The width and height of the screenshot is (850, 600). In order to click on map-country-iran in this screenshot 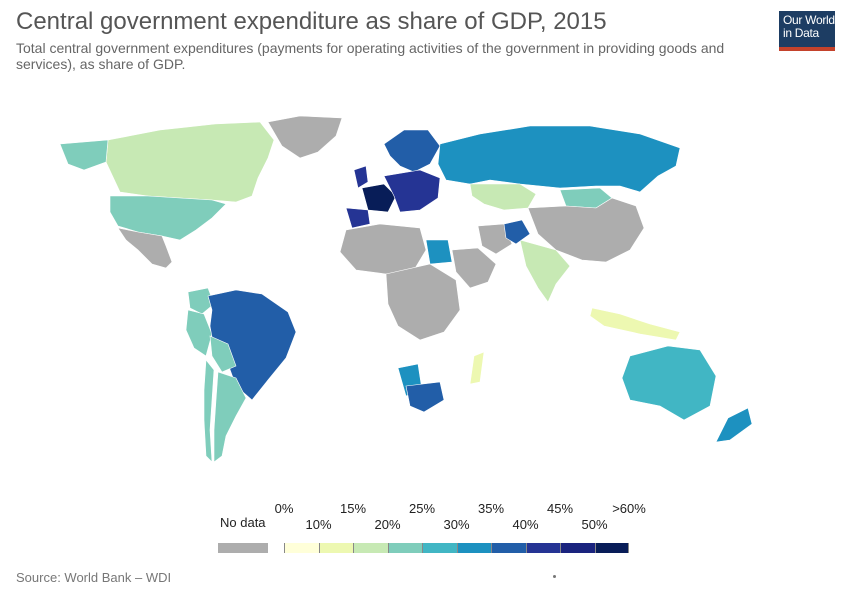, I will do `click(495, 239)`.